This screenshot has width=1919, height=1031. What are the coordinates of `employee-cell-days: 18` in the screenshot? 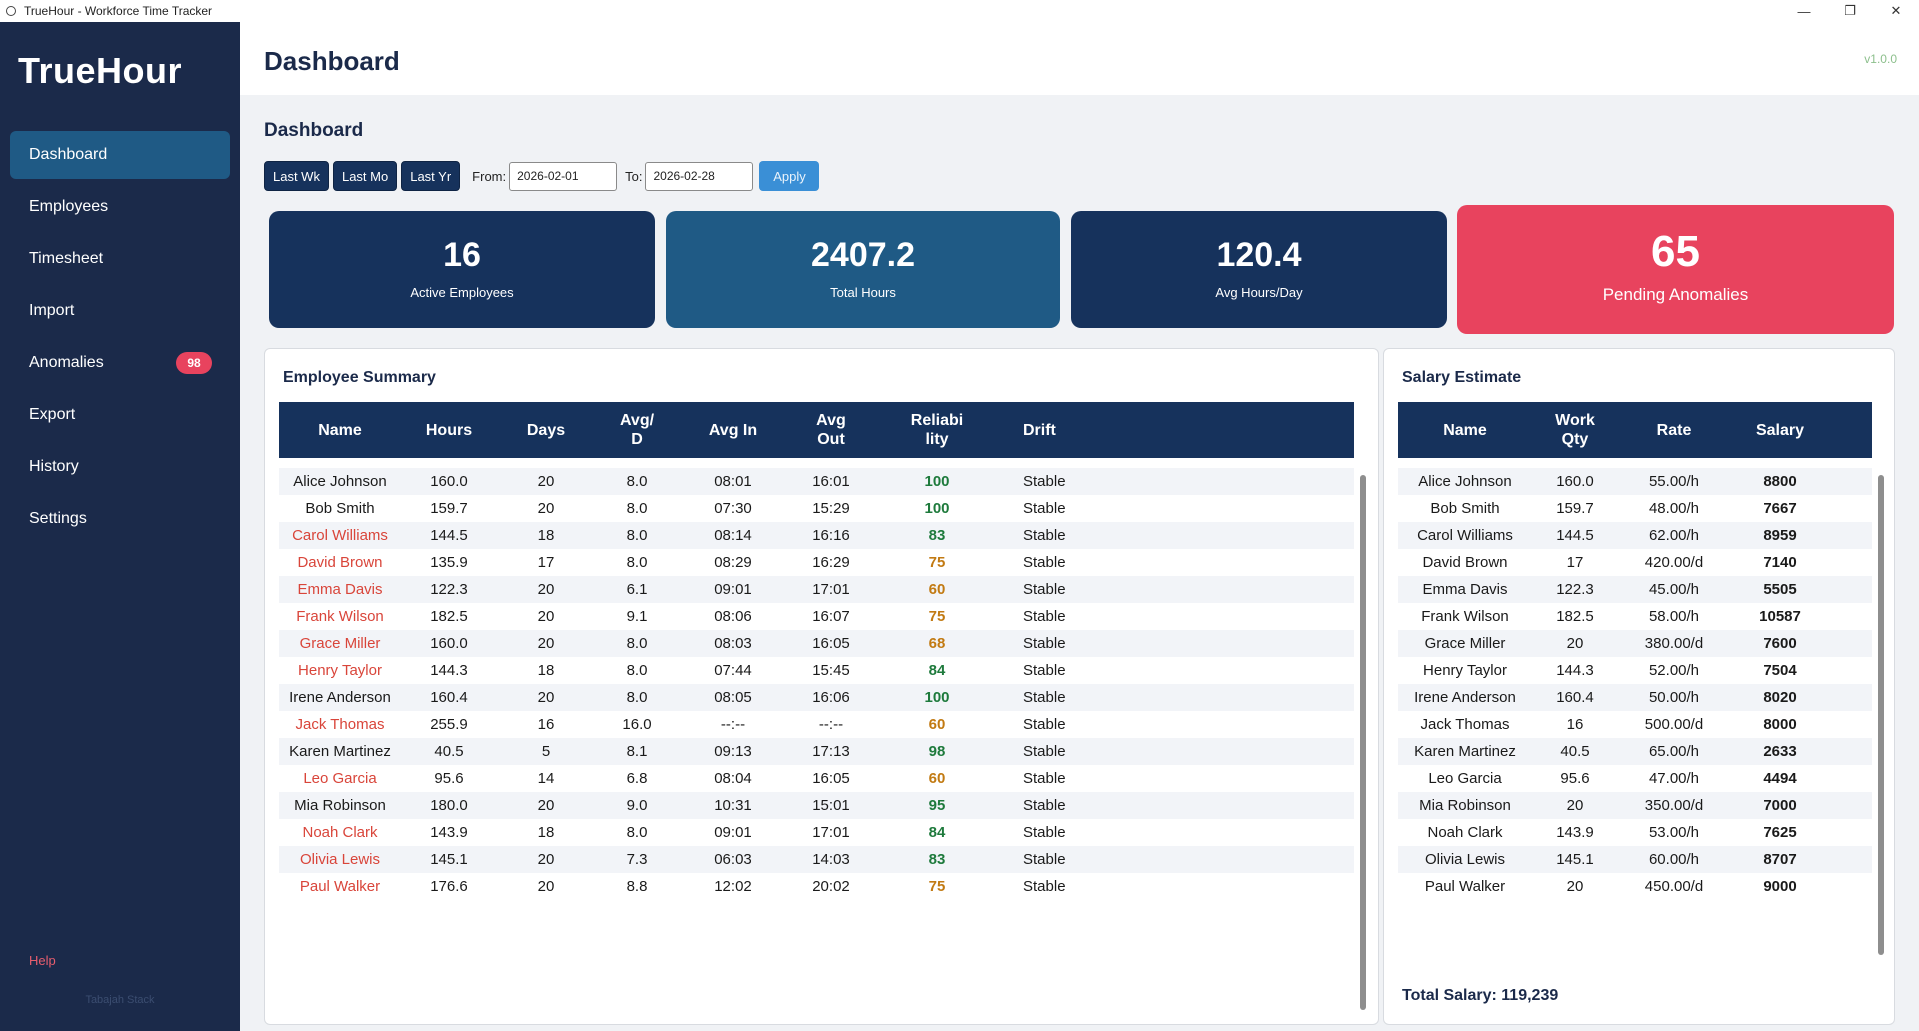 It's located at (546, 535).